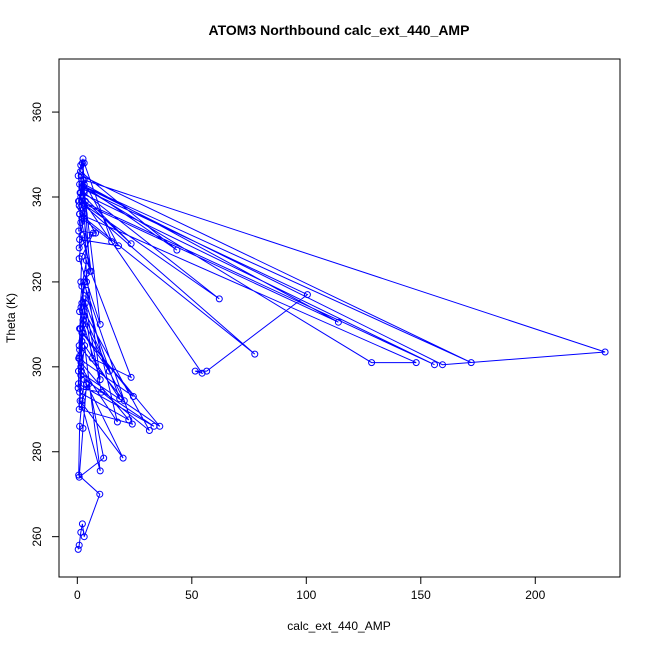 Image resolution: width=650 pixels, height=650 pixels. I want to click on x-axis: 0 50 100 150 200, so click(310, 589).